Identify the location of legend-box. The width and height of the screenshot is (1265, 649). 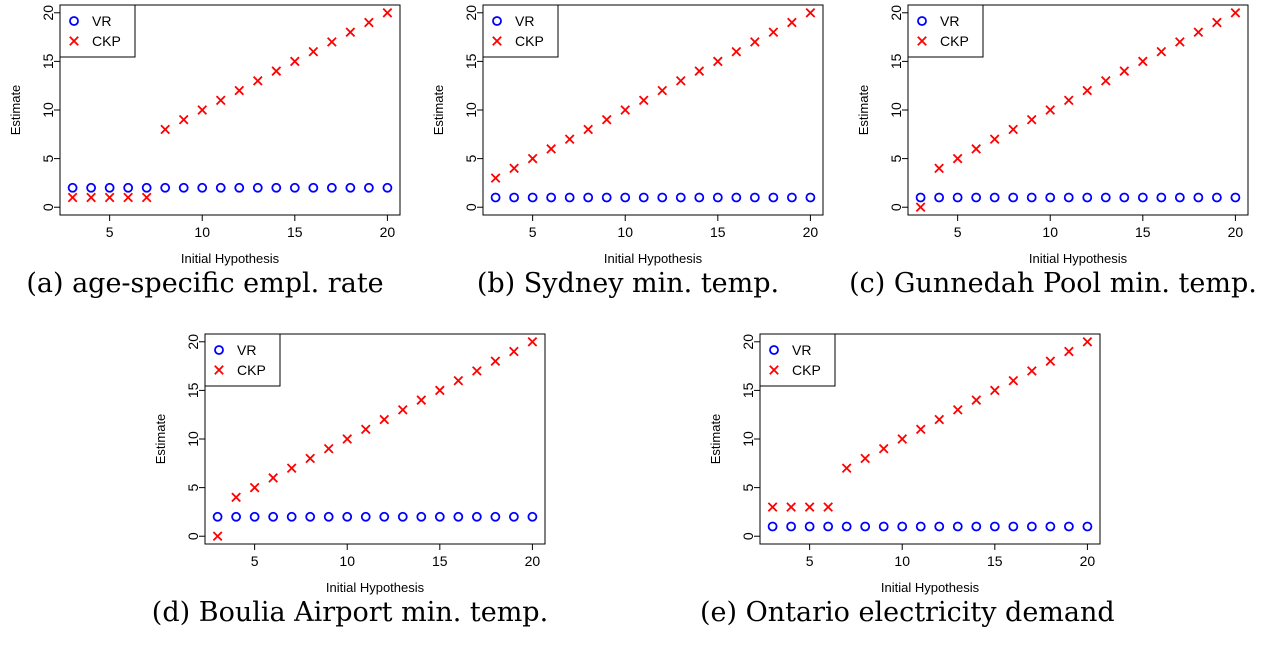
(97, 31).